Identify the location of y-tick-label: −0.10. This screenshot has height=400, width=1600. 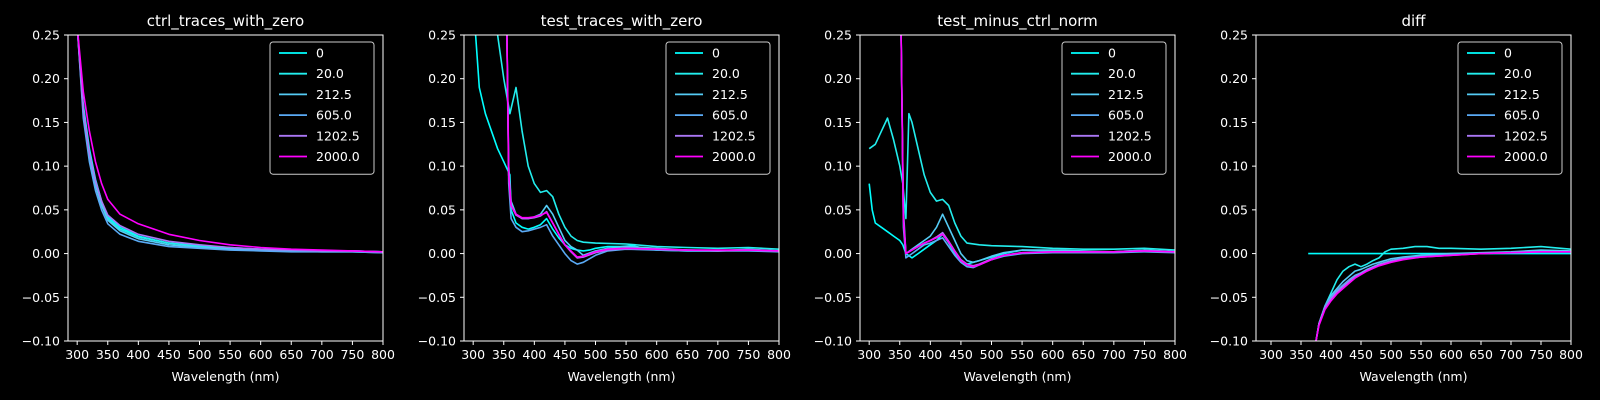
(41, 341).